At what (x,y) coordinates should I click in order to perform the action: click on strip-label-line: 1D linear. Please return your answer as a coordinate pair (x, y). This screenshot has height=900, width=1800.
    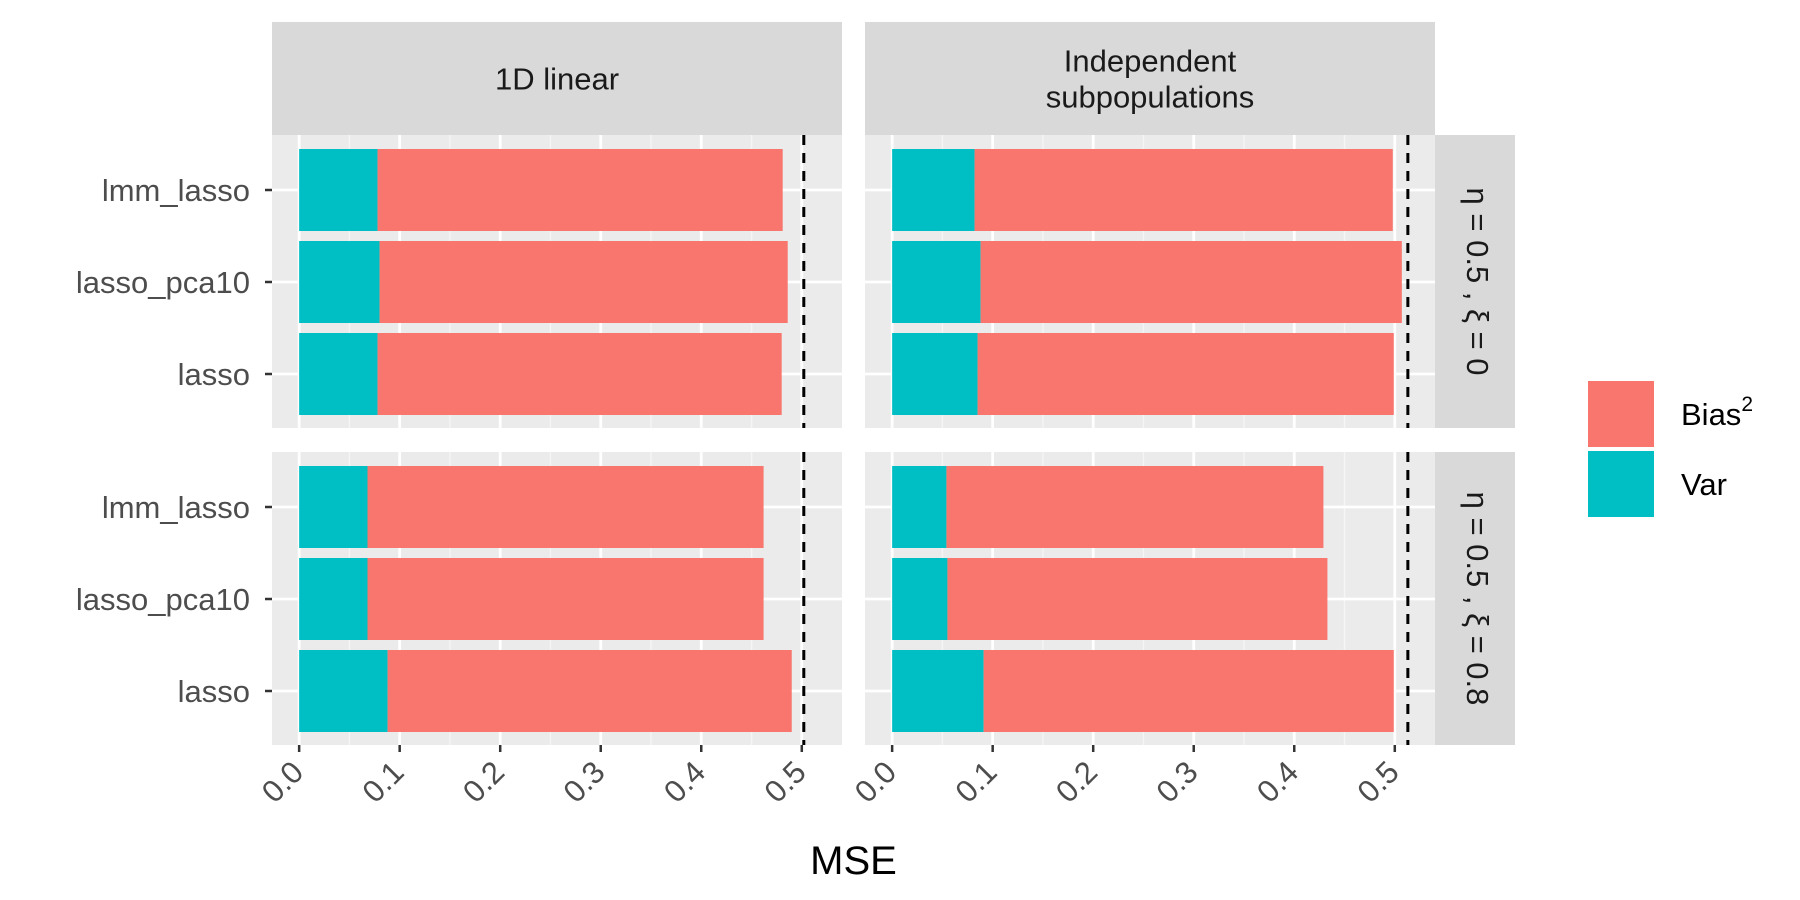
    Looking at the image, I should click on (557, 79).